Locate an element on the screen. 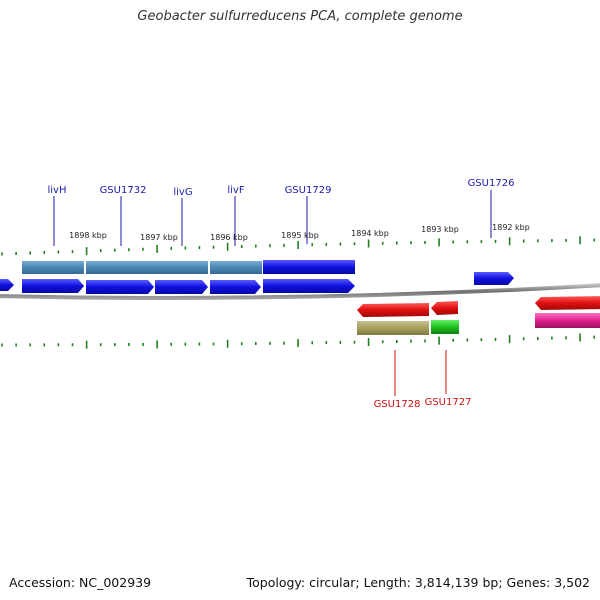 This screenshot has height=600, width=600. gene-arrow-right-edge-red is located at coordinates (567, 303).